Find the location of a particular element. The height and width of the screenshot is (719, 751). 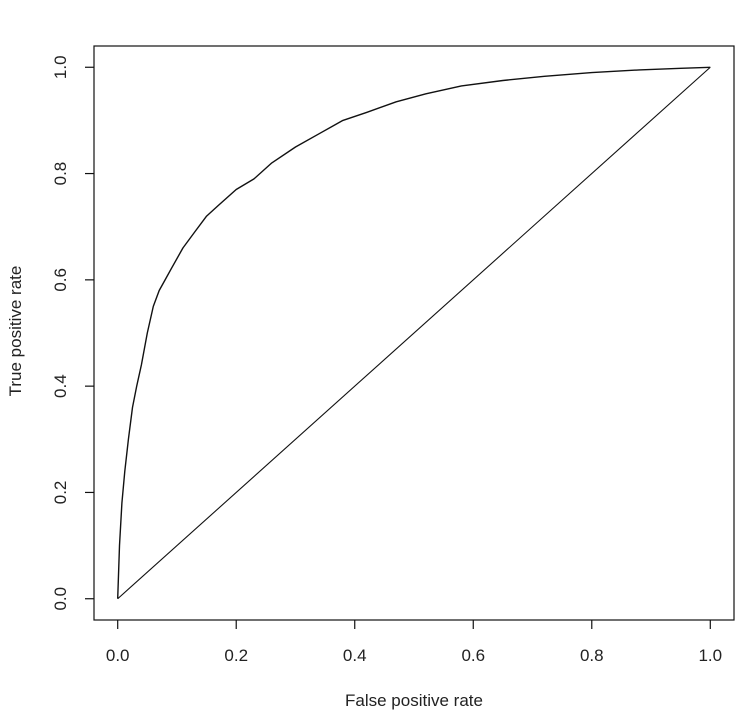

y-tick-label: 0.8 is located at coordinates (60, 174).